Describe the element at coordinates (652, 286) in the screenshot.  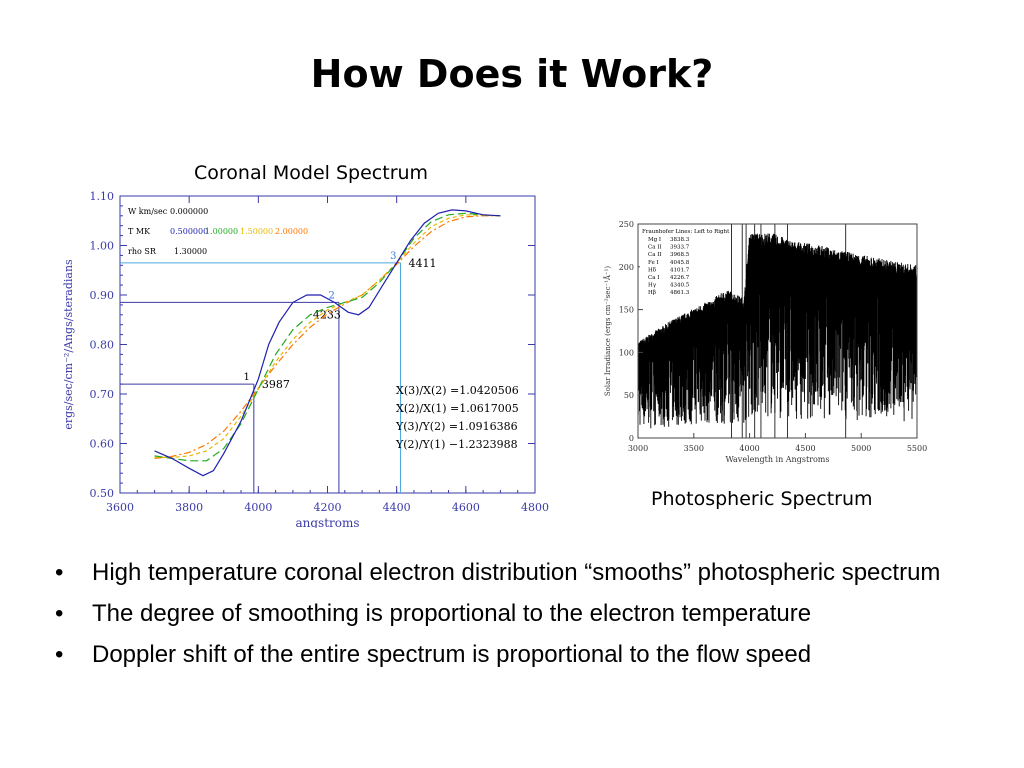
I see `legend-item-name: Hγ` at that location.